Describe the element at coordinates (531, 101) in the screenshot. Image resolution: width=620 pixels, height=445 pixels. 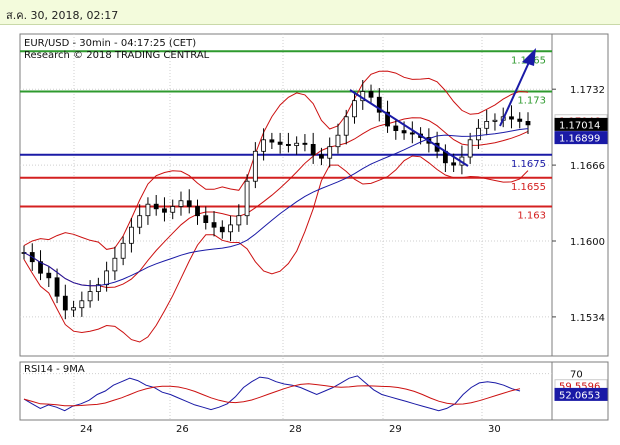
I see `level-label: 1.173` at that location.